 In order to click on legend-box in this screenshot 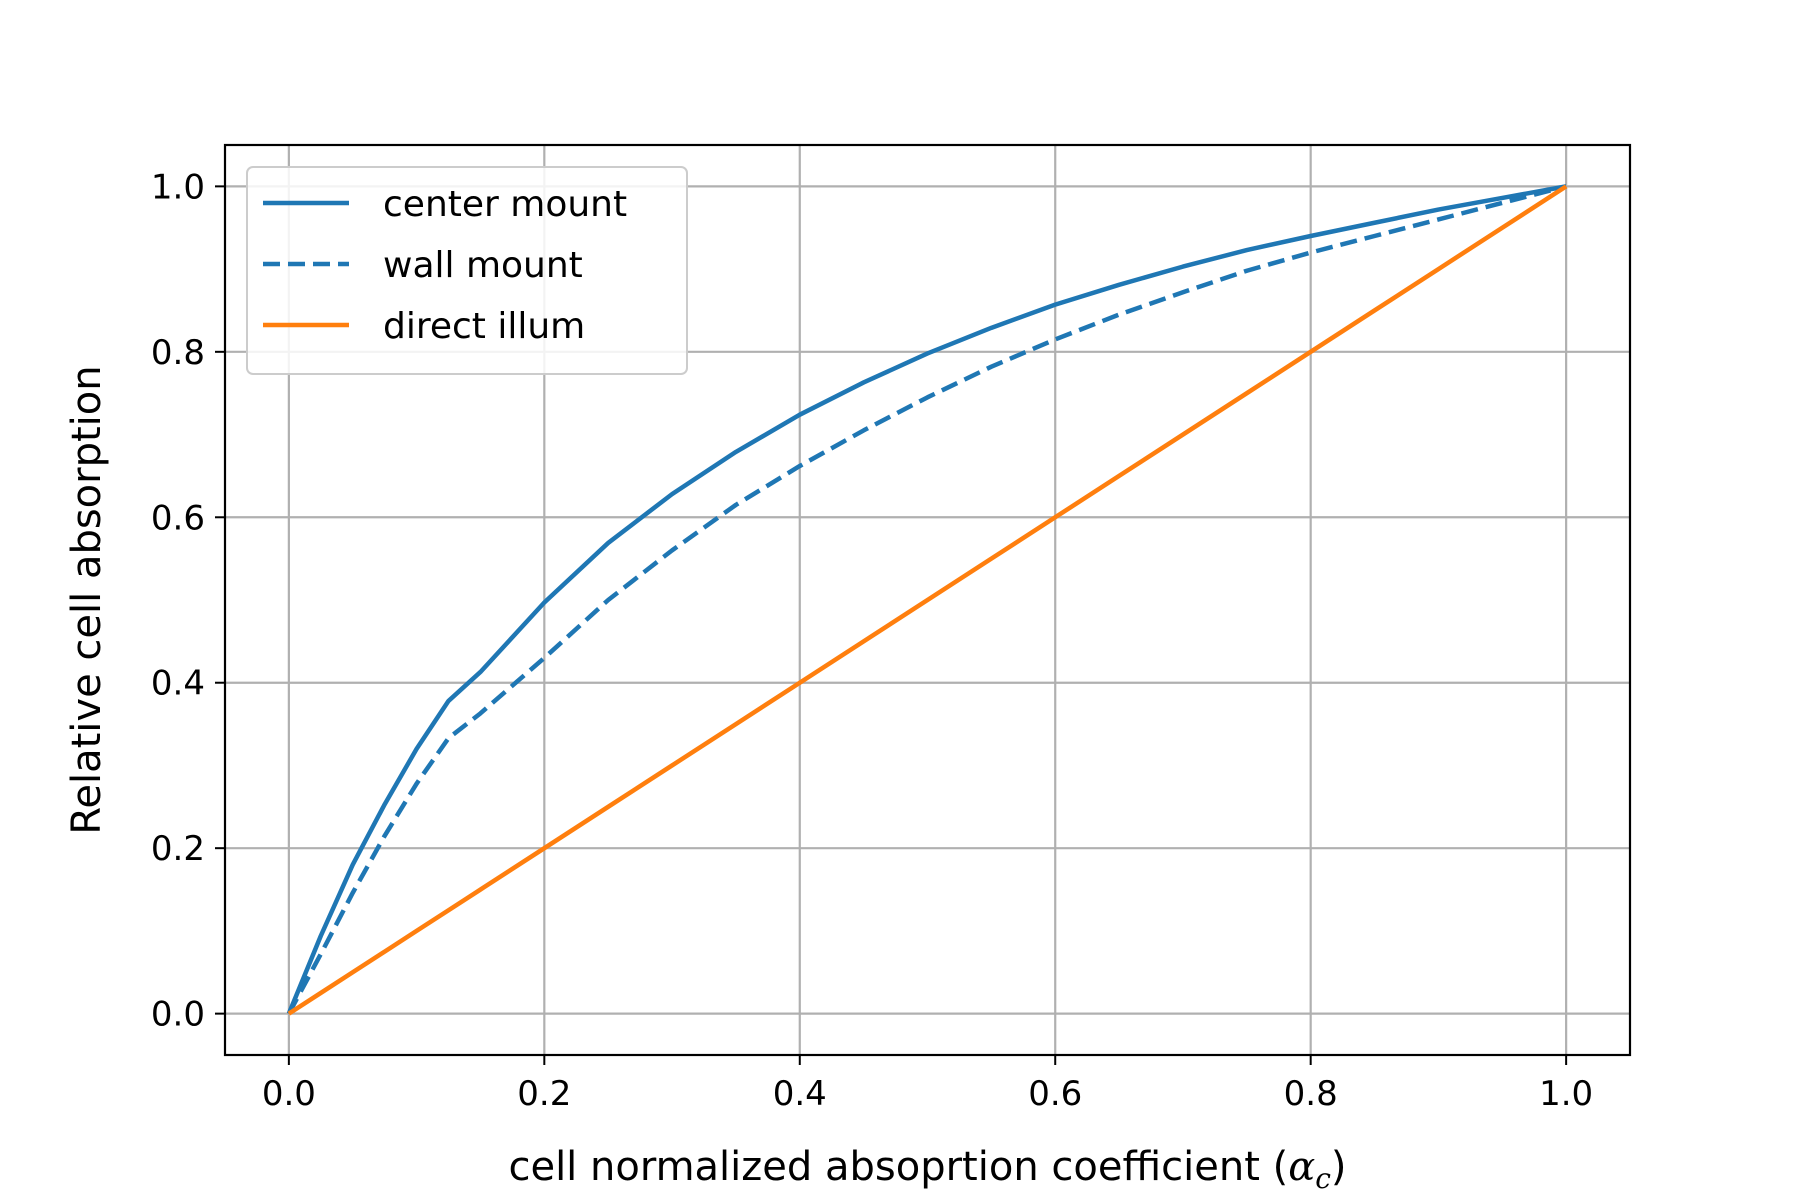, I will do `click(467, 270)`.